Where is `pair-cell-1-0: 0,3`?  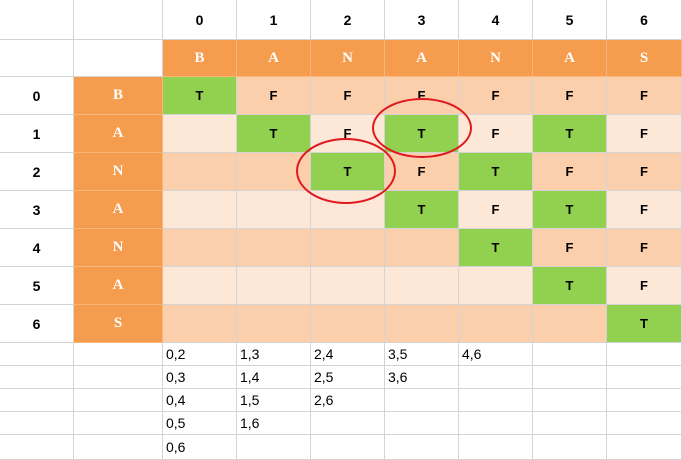 pair-cell-1-0: 0,3 is located at coordinates (200, 377).